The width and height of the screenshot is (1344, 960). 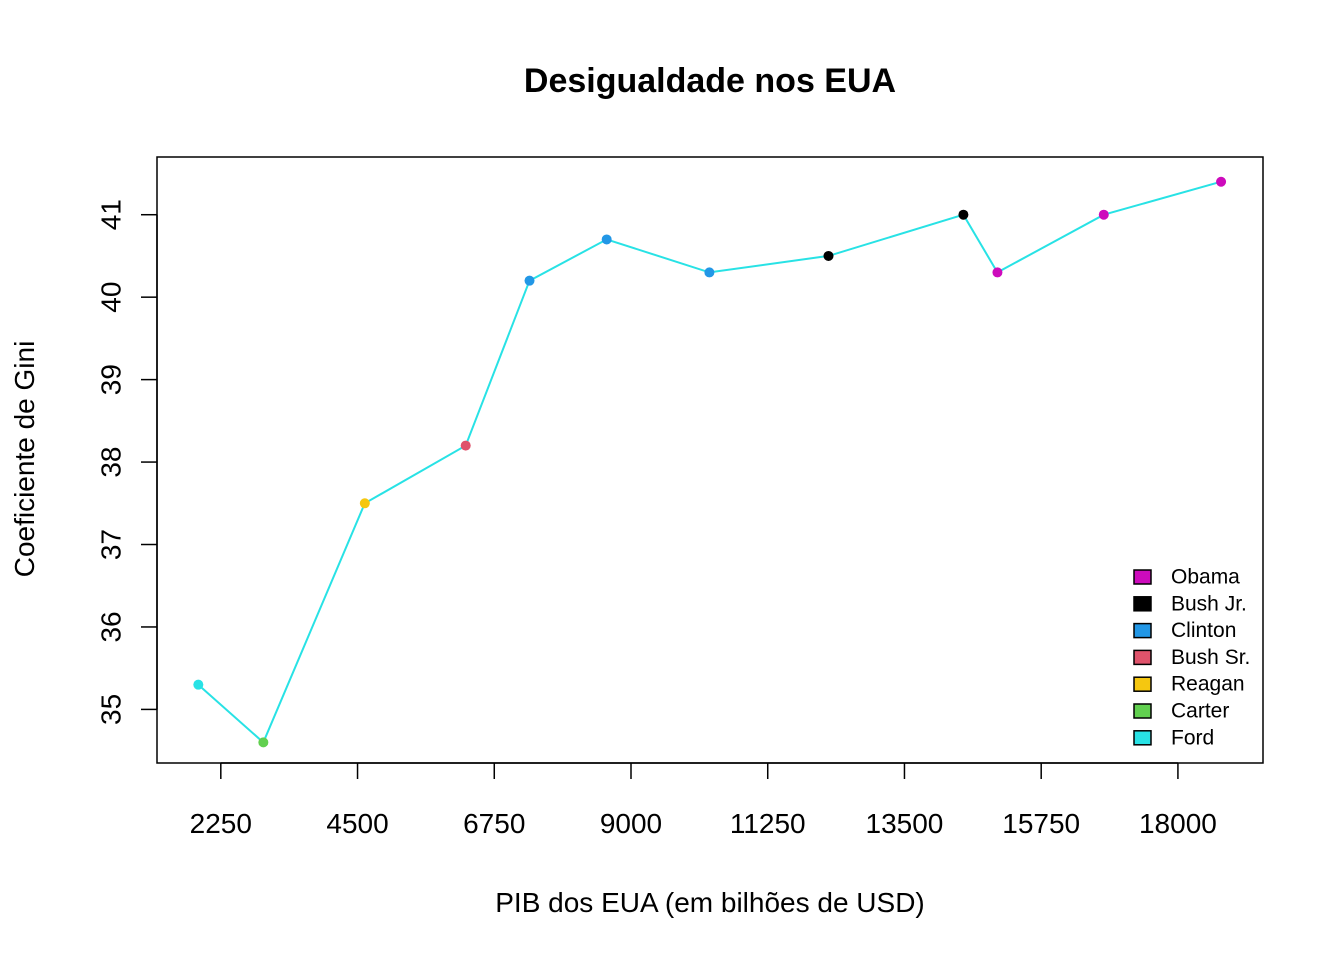 I want to click on legend-label: Carter, so click(x=1200, y=711).